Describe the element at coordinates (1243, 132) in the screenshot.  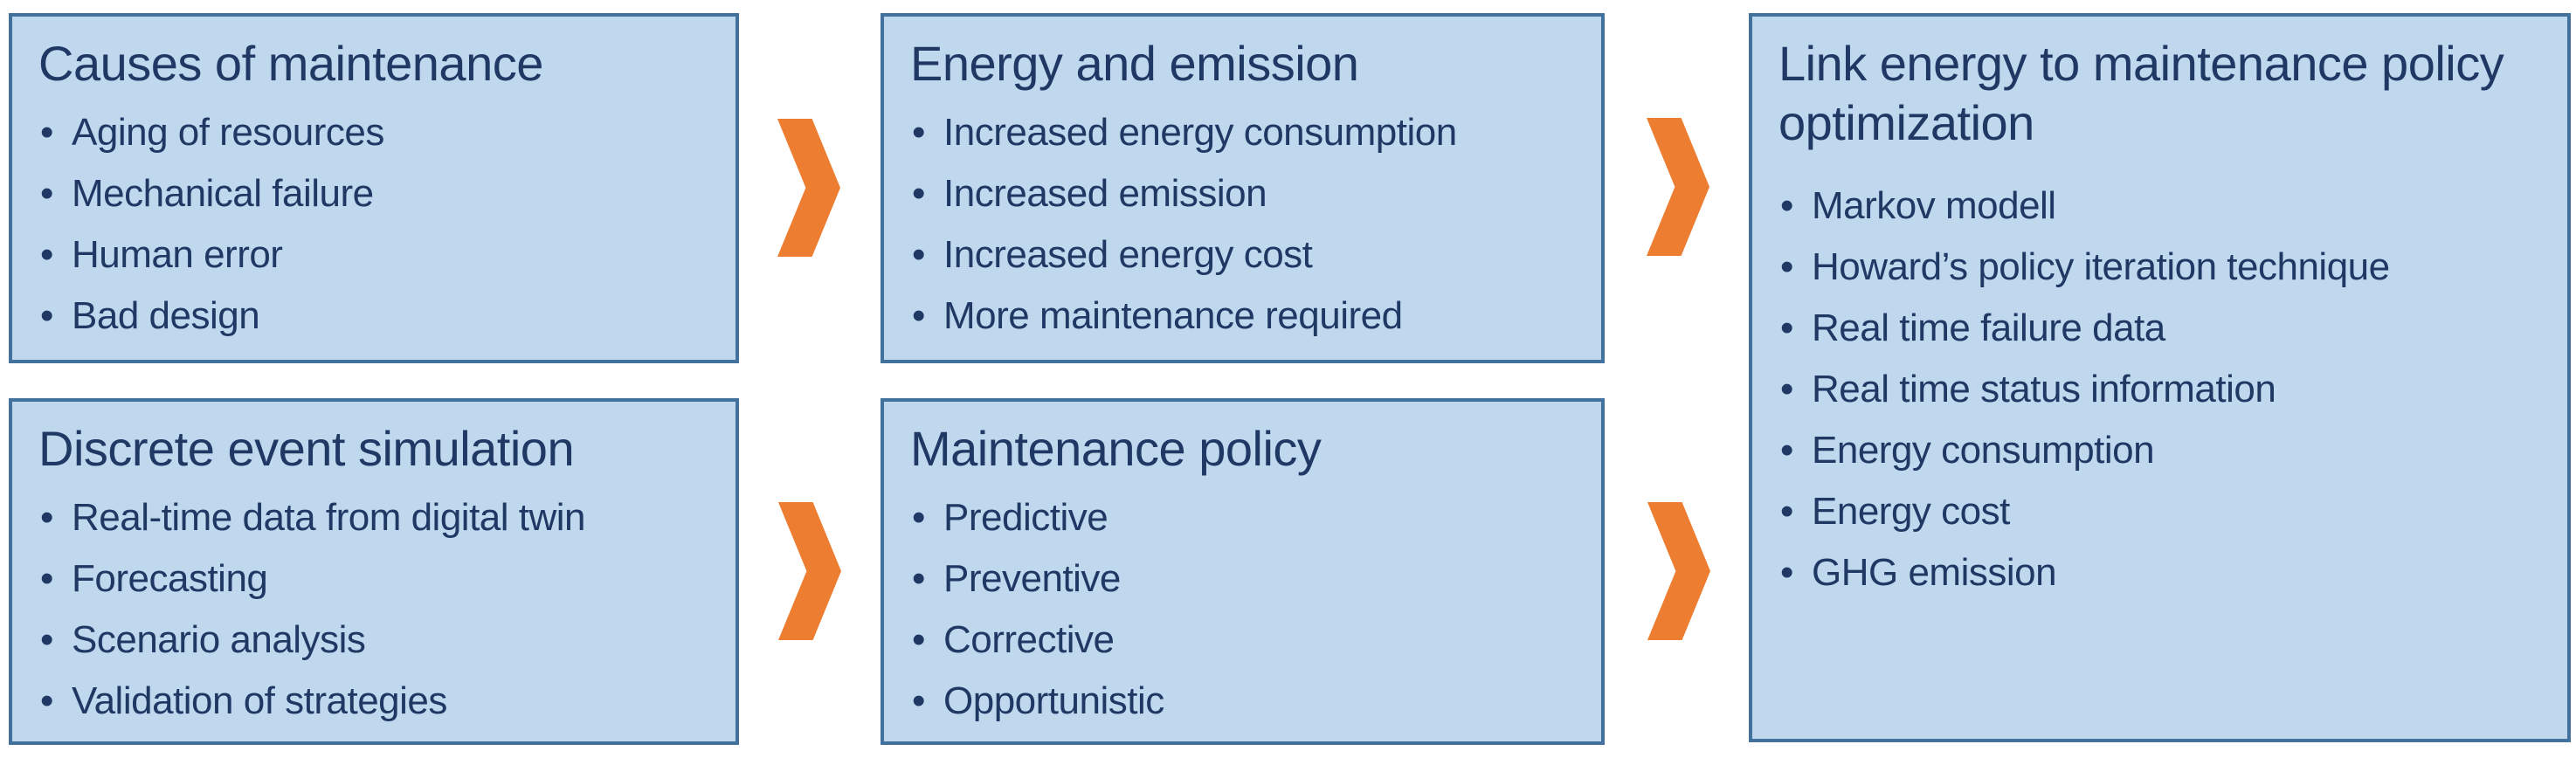
I see `bullet-item: Increased energy consumption` at that location.